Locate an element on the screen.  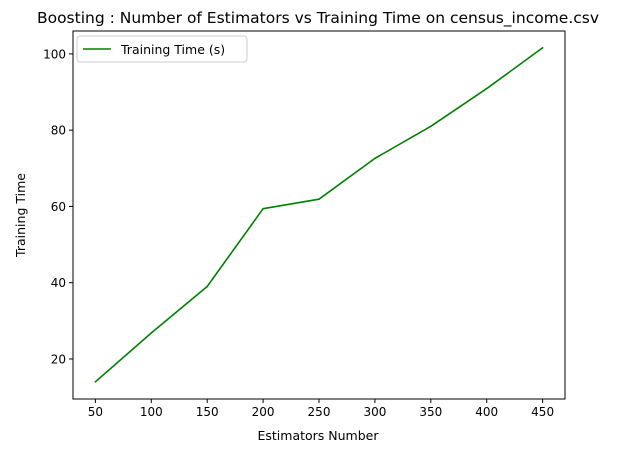
x-tick-label: 350 is located at coordinates (430, 412).